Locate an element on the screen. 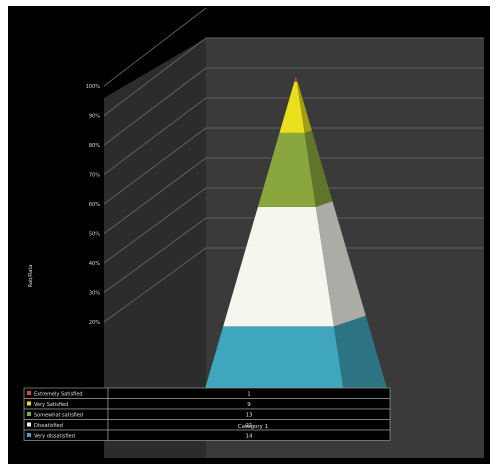  segment-side-very-satisfied is located at coordinates (304, 107).